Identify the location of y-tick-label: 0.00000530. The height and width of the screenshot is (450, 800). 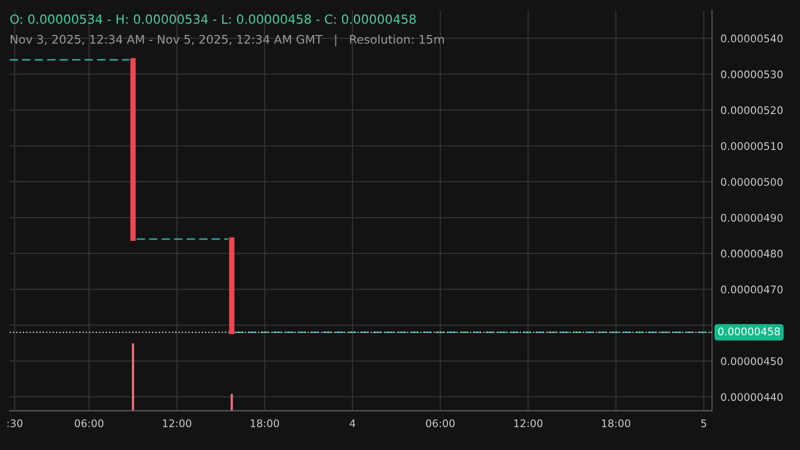
(752, 74).